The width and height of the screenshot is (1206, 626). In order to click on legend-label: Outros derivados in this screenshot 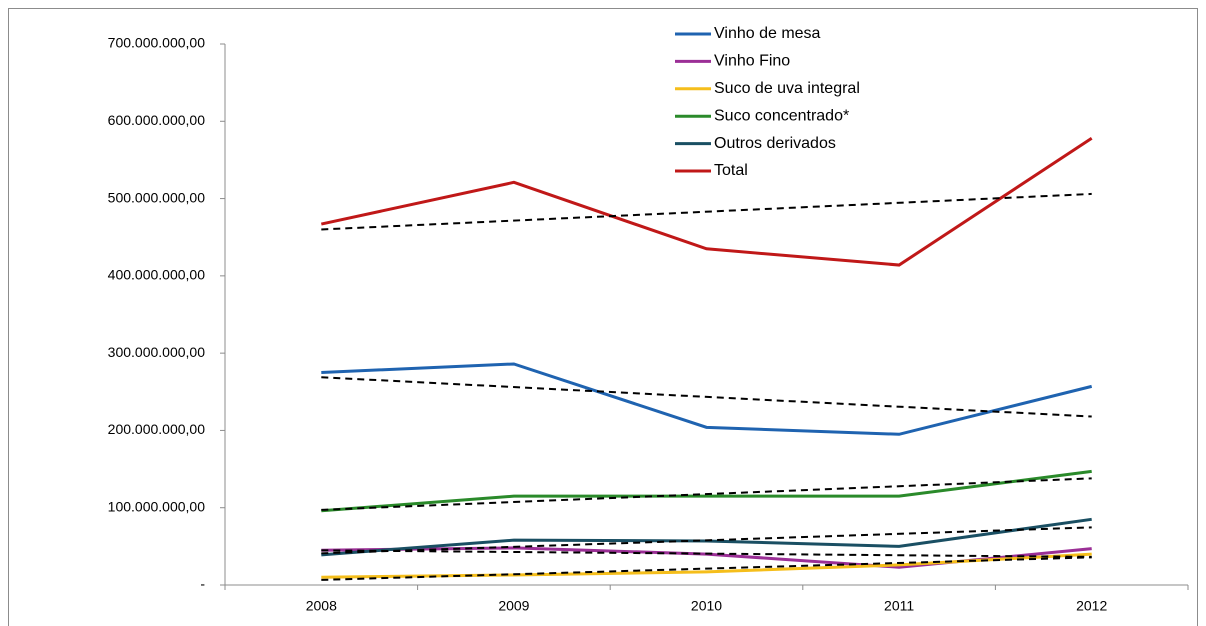, I will do `click(775, 143)`.